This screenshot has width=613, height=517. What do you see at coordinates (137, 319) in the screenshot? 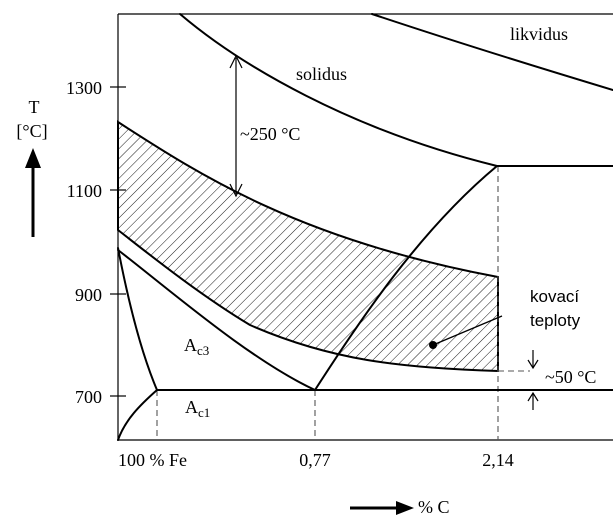
I see `ac3-lower-curve` at bounding box center [137, 319].